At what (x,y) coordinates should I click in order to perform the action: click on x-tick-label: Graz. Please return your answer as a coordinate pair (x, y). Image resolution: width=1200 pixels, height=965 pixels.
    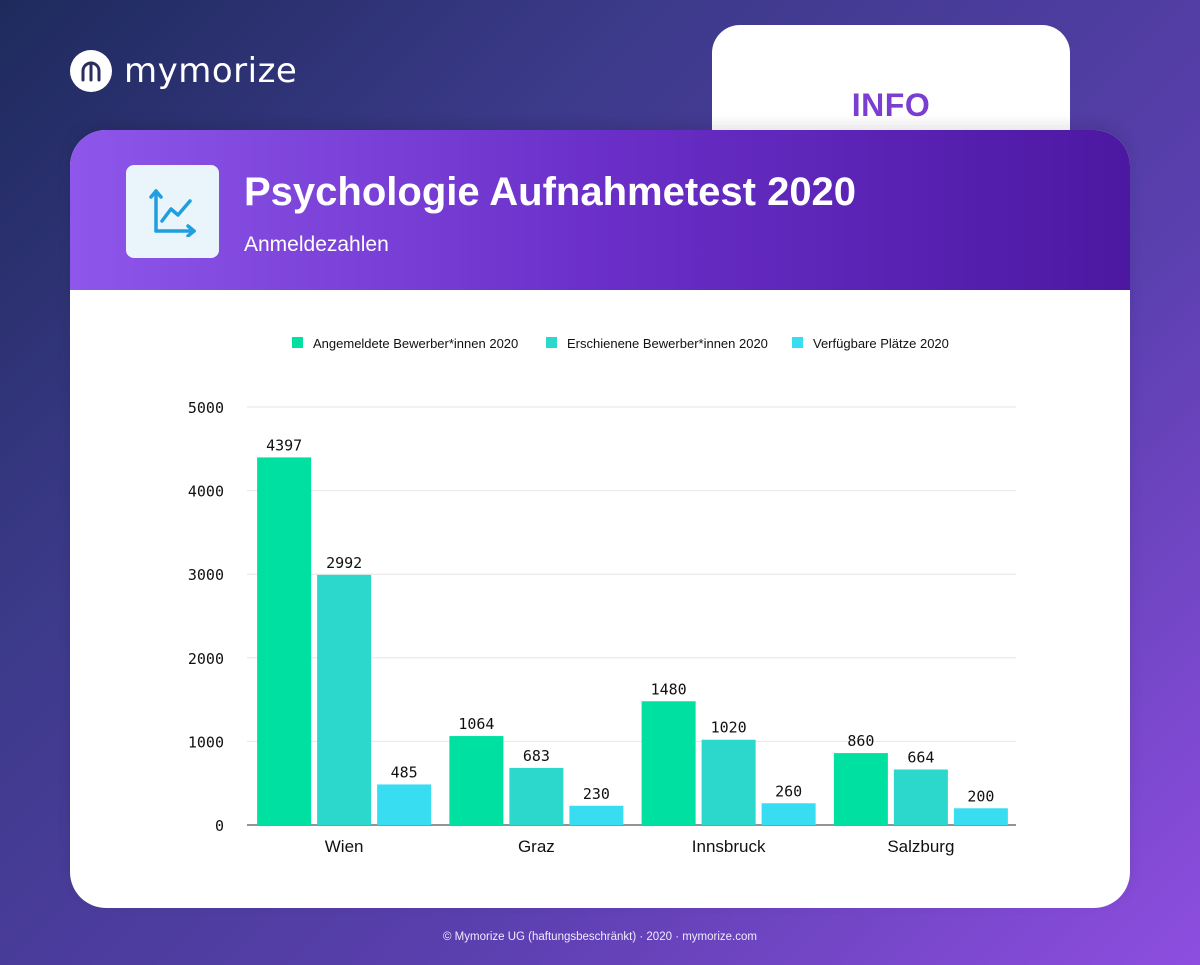
    Looking at the image, I should click on (536, 846).